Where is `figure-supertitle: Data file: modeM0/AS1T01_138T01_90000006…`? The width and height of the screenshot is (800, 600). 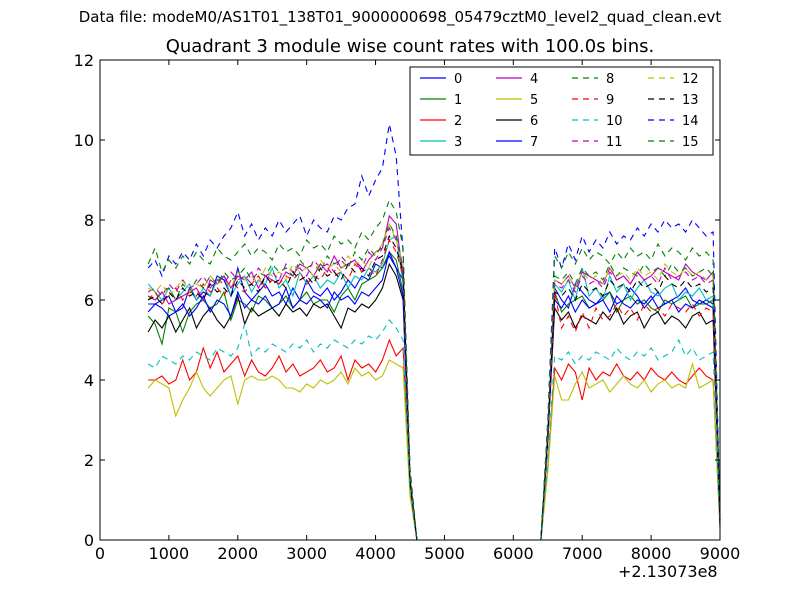 figure-supertitle: Data file: modeM0/AS1T01_138T01_90000006… is located at coordinates (400, 17).